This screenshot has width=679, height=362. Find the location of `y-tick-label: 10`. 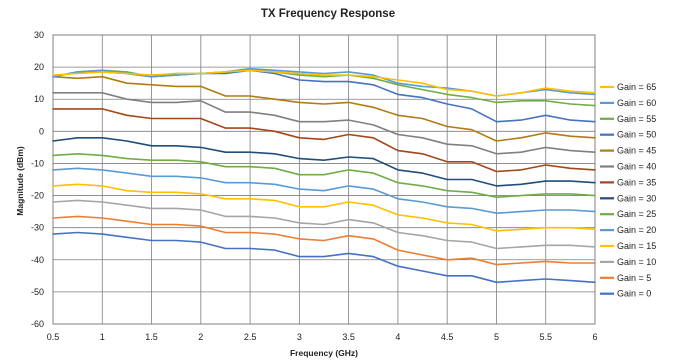

y-tick-label: 10 is located at coordinates (39, 99).